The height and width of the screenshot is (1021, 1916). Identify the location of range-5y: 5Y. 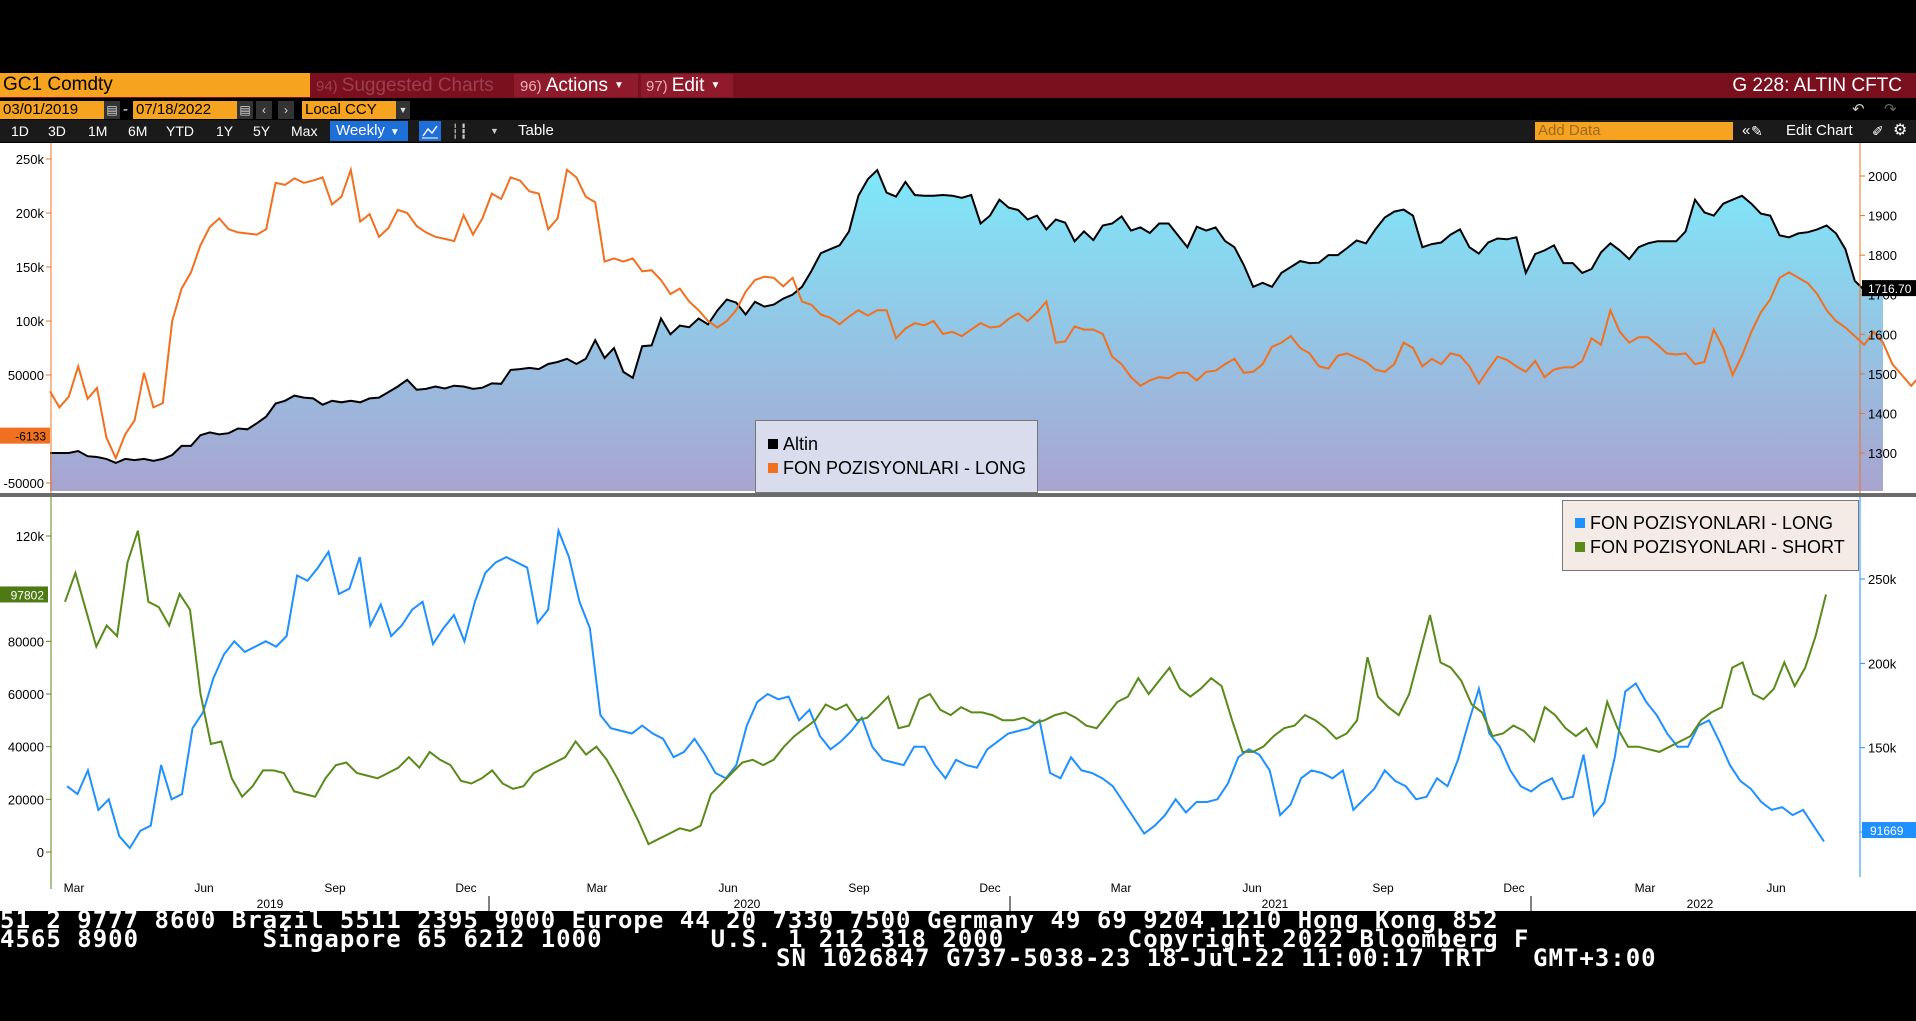
(262, 131).